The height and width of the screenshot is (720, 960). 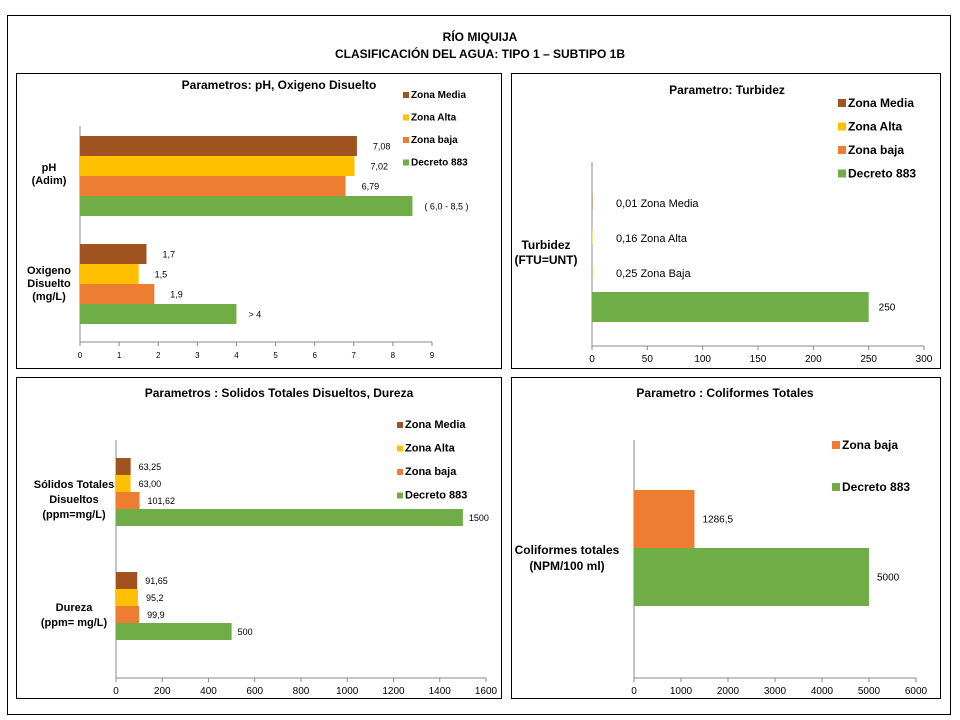 What do you see at coordinates (197, 355) in the screenshot?
I see `x-tick-label: 3` at bounding box center [197, 355].